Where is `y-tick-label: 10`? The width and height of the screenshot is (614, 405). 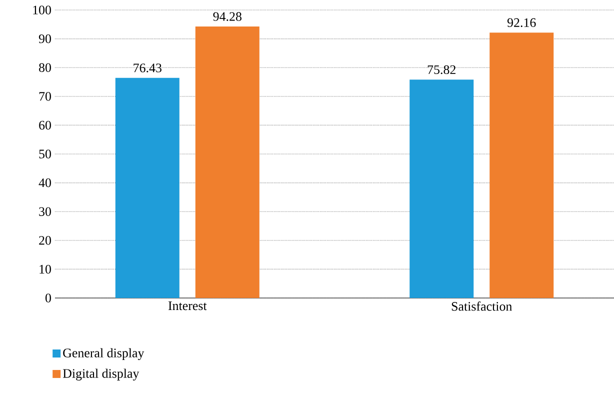
y-tick-label: 10 is located at coordinates (45, 269).